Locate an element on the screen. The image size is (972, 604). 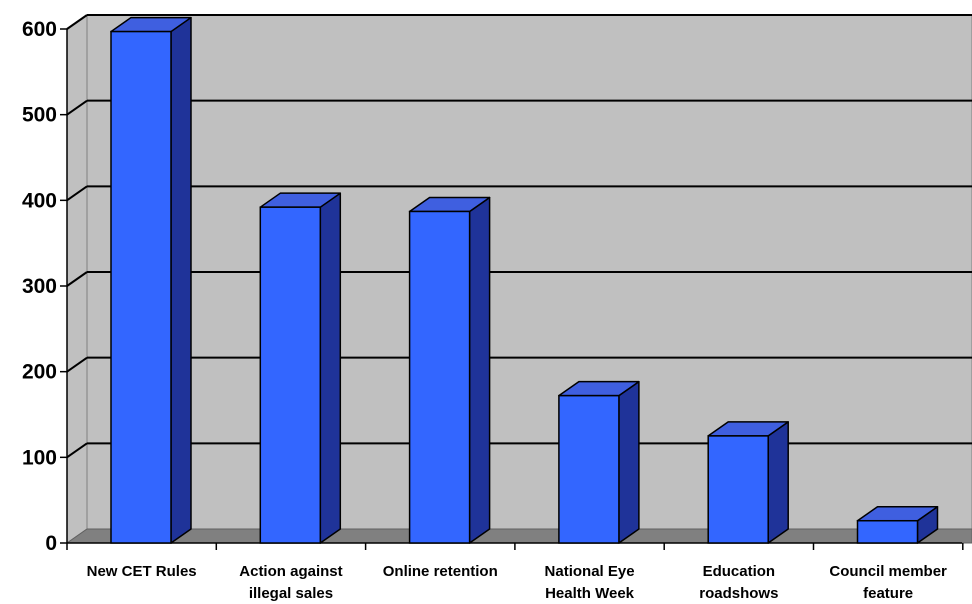
y-tick-label: 500 is located at coordinates (39, 115).